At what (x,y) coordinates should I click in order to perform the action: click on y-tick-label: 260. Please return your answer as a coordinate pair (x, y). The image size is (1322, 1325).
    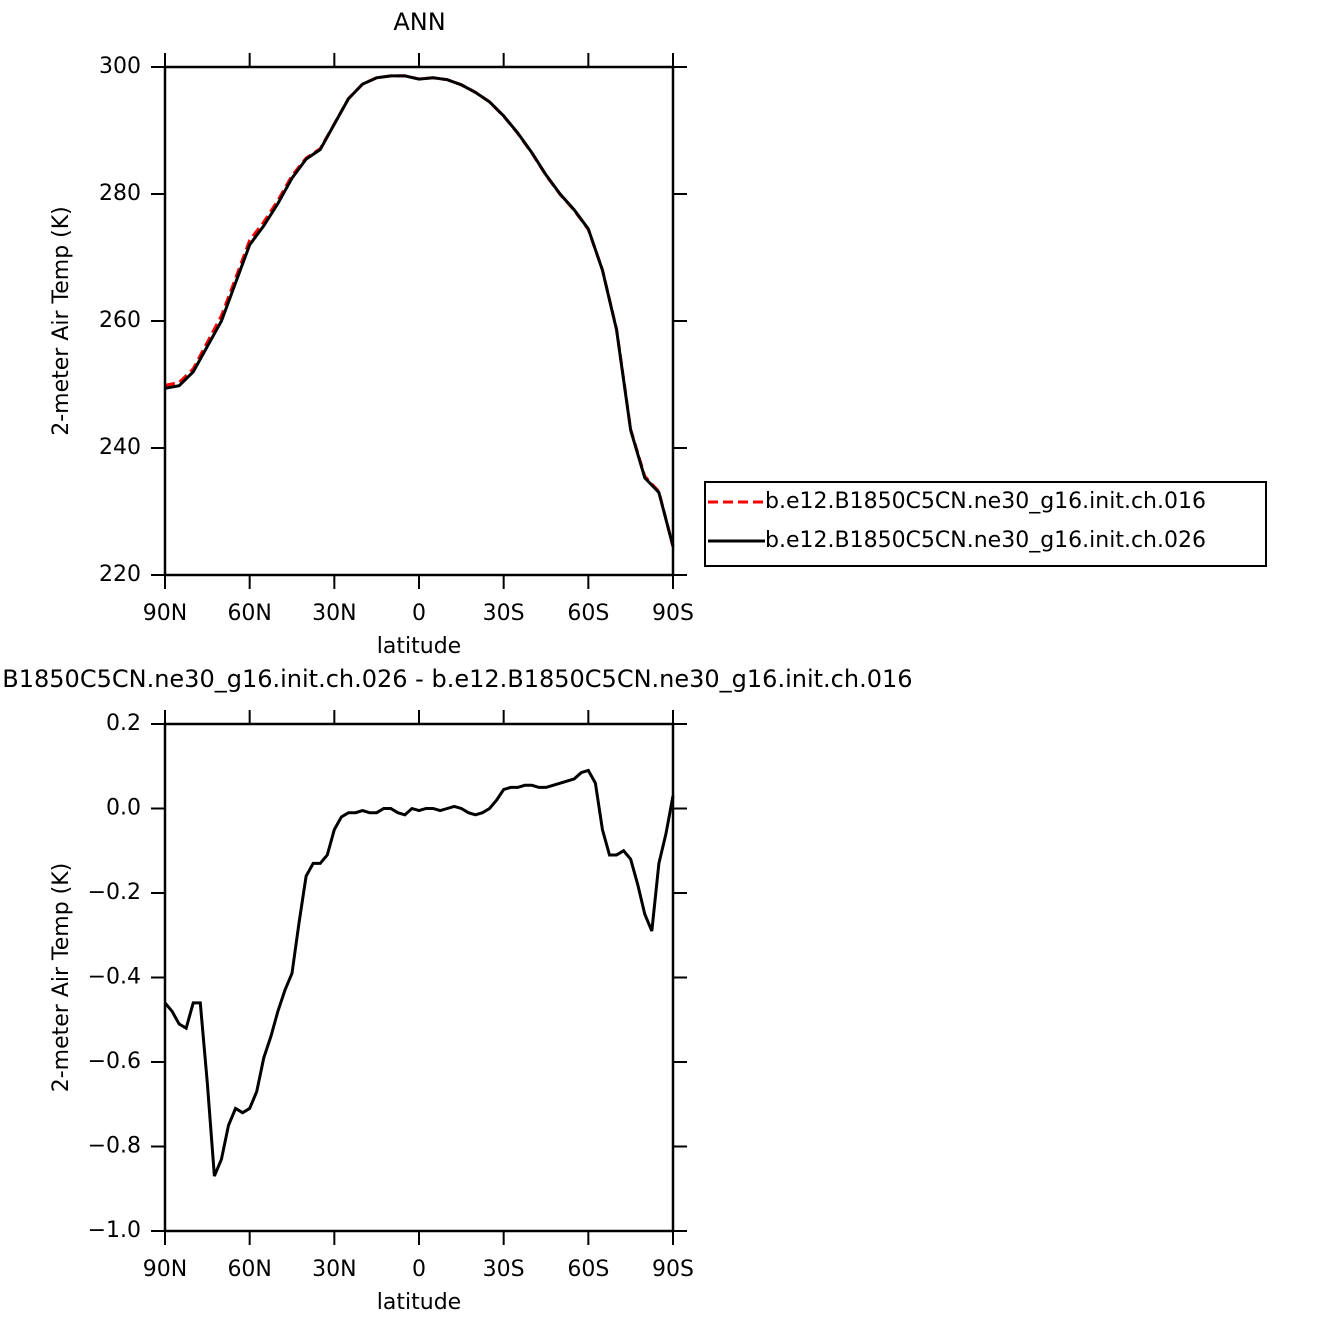
    Looking at the image, I should click on (120, 320).